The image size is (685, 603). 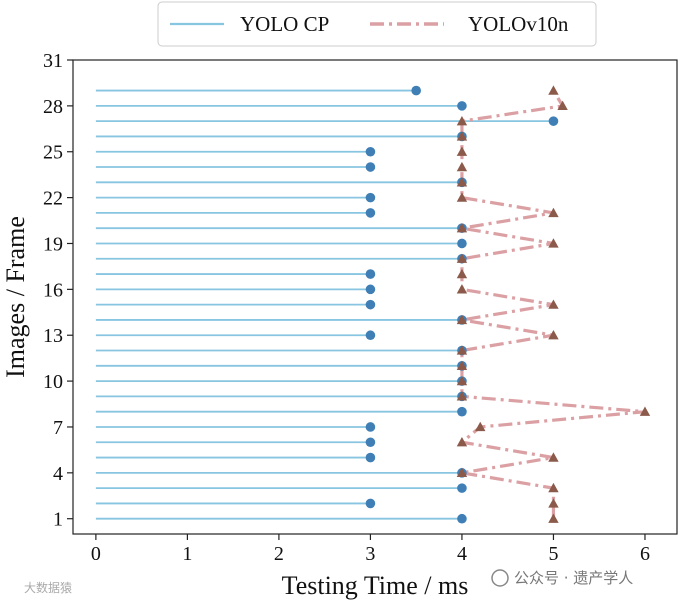 What do you see at coordinates (53, 290) in the screenshot?
I see `y-tick-label: 16` at bounding box center [53, 290].